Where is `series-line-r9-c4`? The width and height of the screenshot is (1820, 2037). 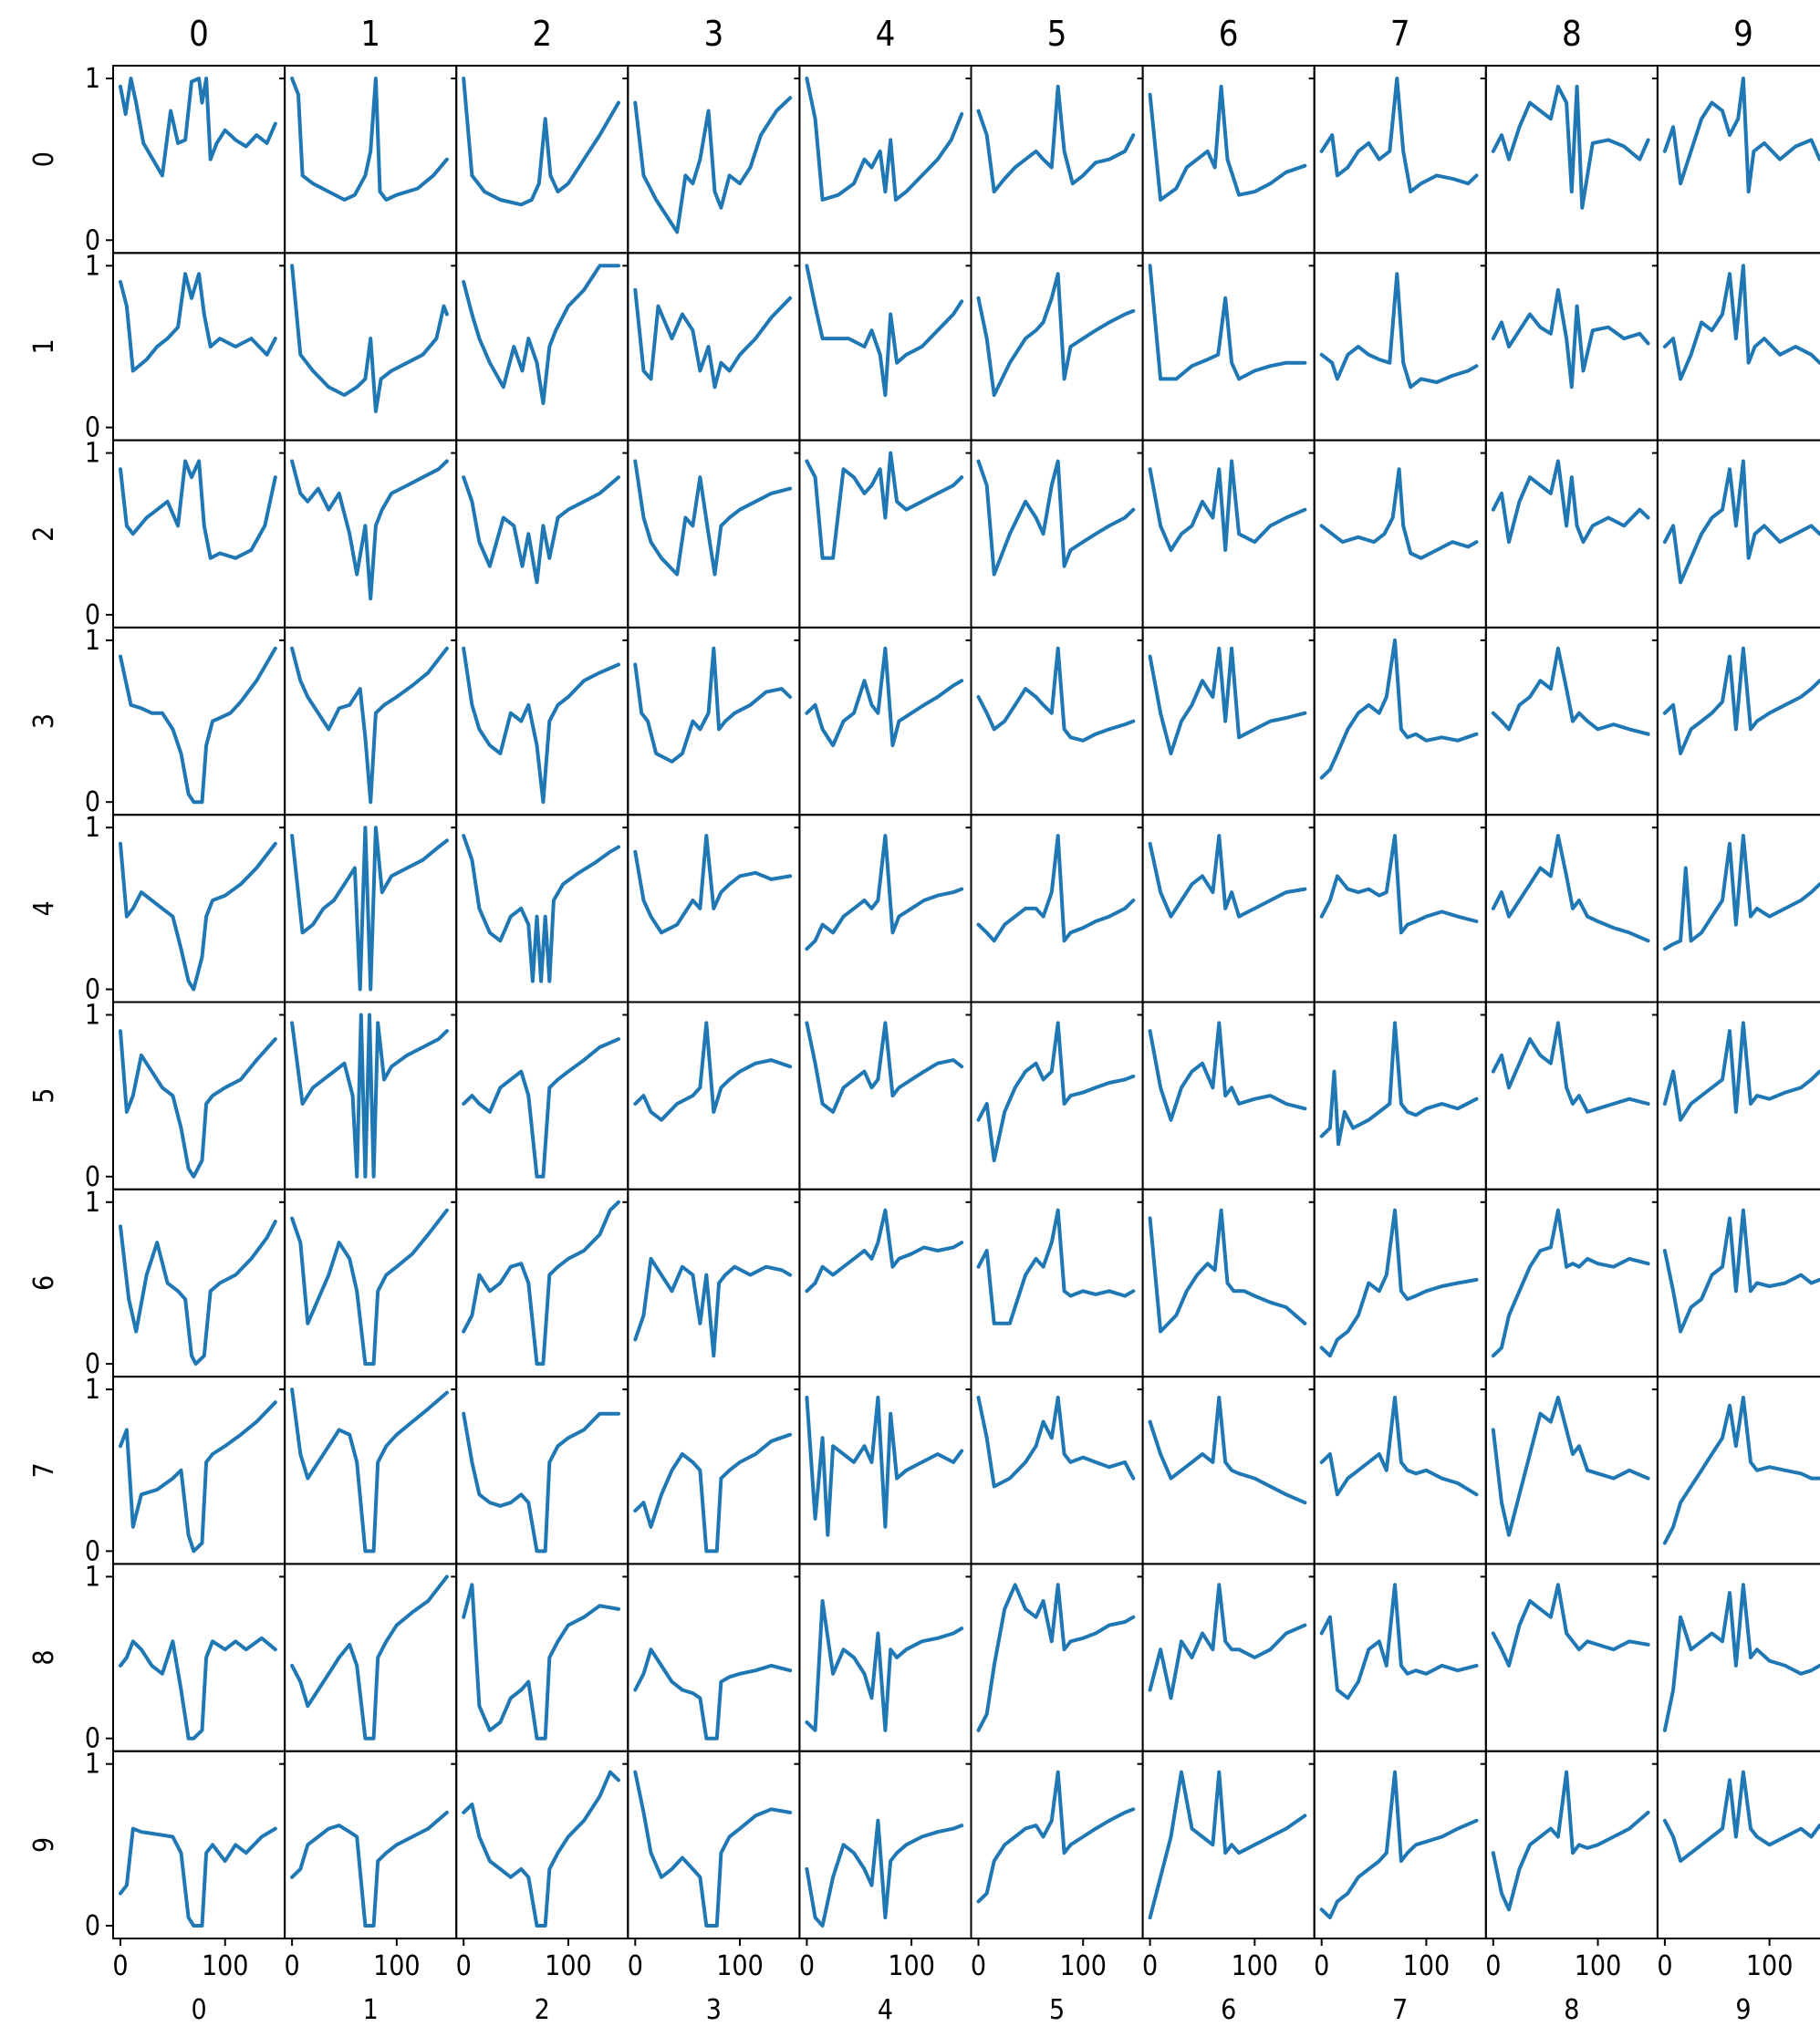
series-line-r9-c4 is located at coordinates (884, 1873).